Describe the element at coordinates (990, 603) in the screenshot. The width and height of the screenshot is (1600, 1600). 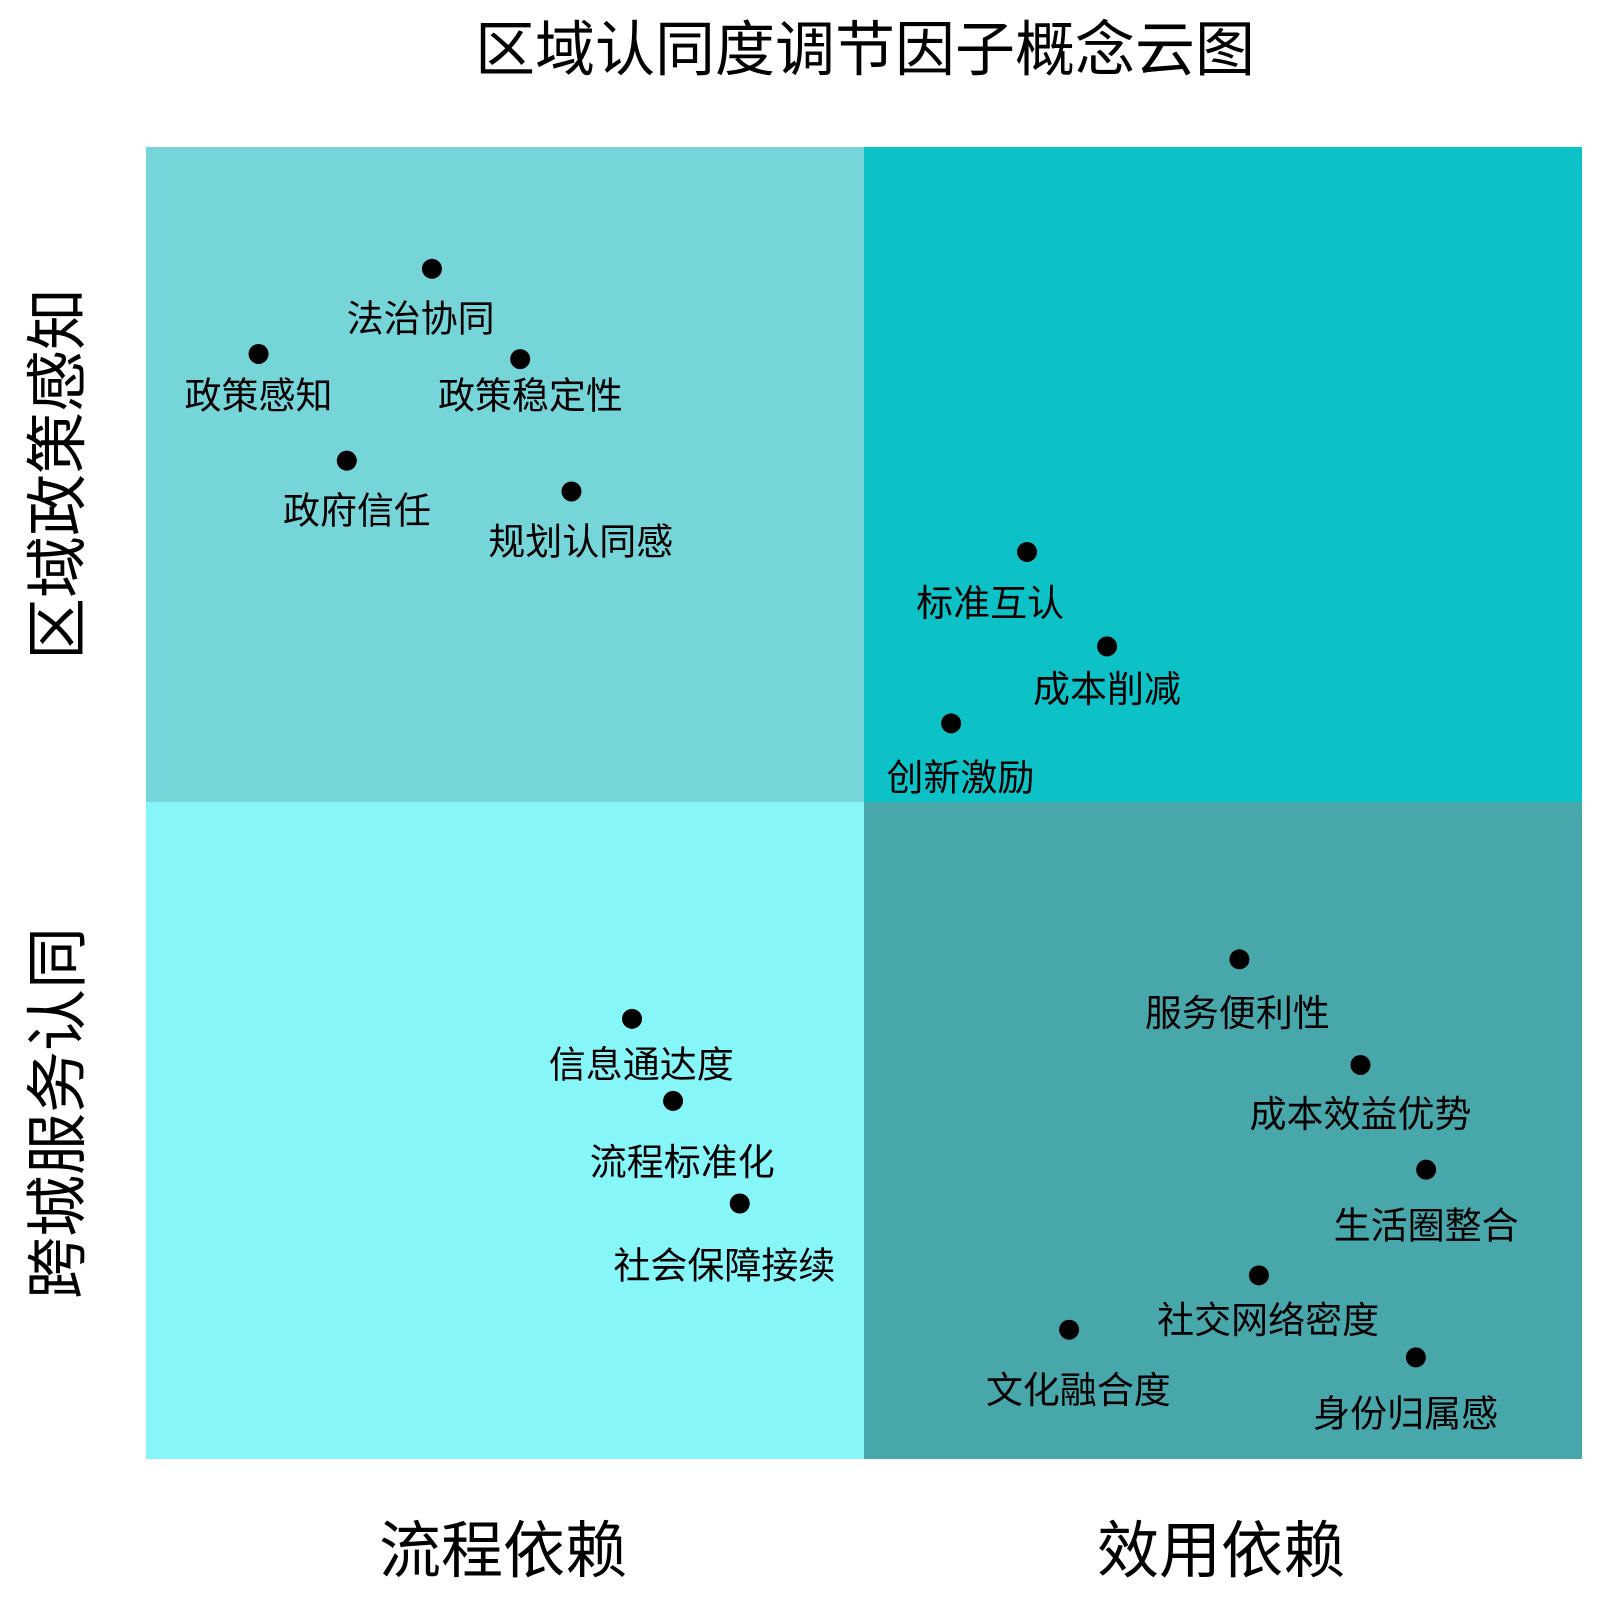
I see `node-label: 标准互认` at that location.